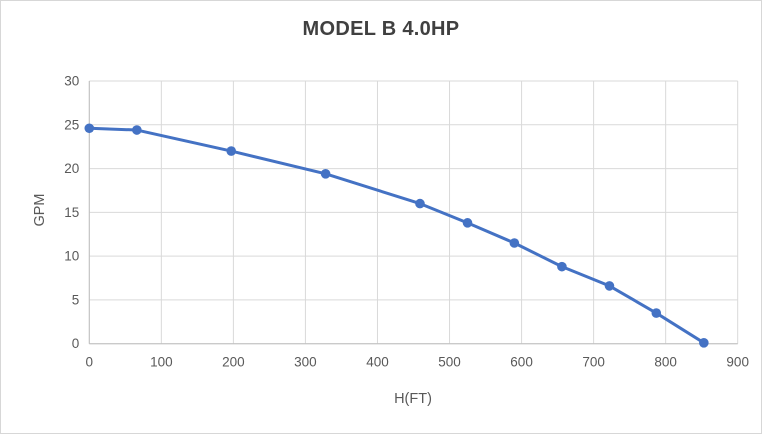 The width and height of the screenshot is (762, 434). Describe the element at coordinates (593, 362) in the screenshot. I see `x-tick-label: 700` at that location.